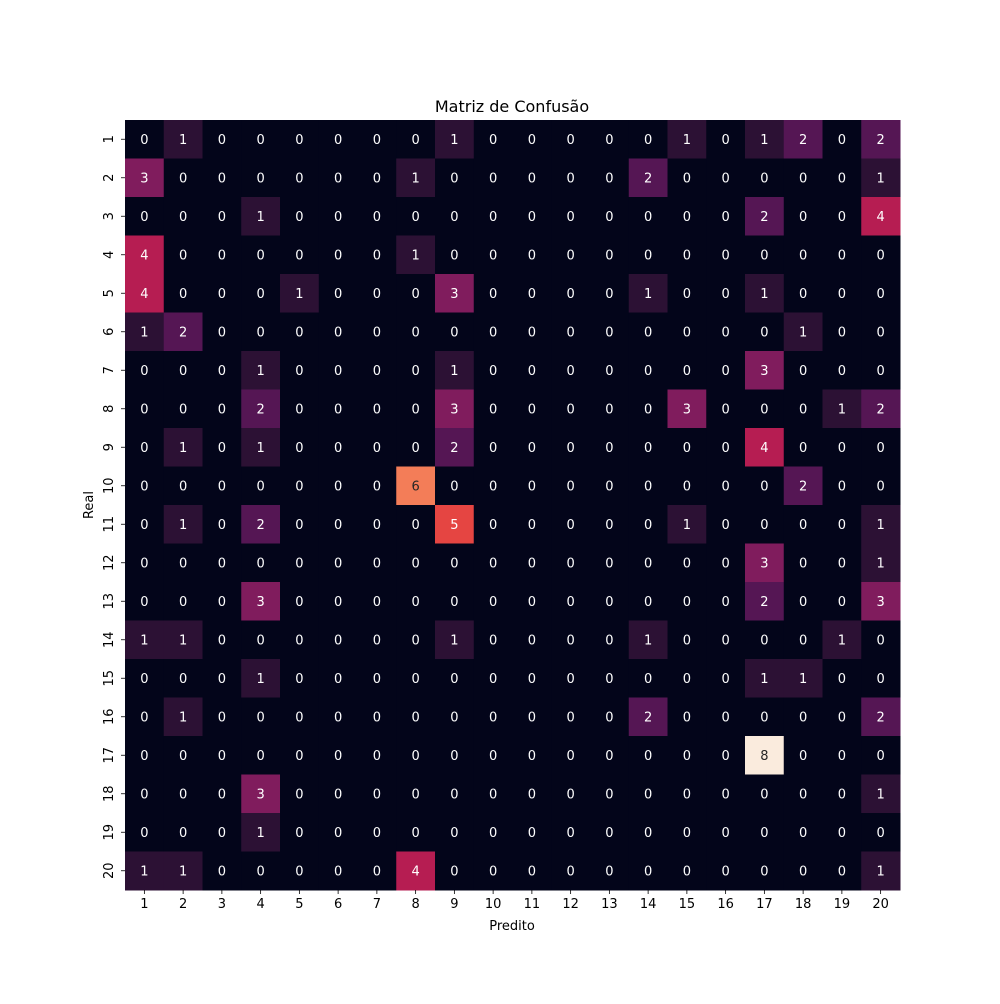  What do you see at coordinates (415, 486) in the screenshot?
I see `cell-value-label: 6` at bounding box center [415, 486].